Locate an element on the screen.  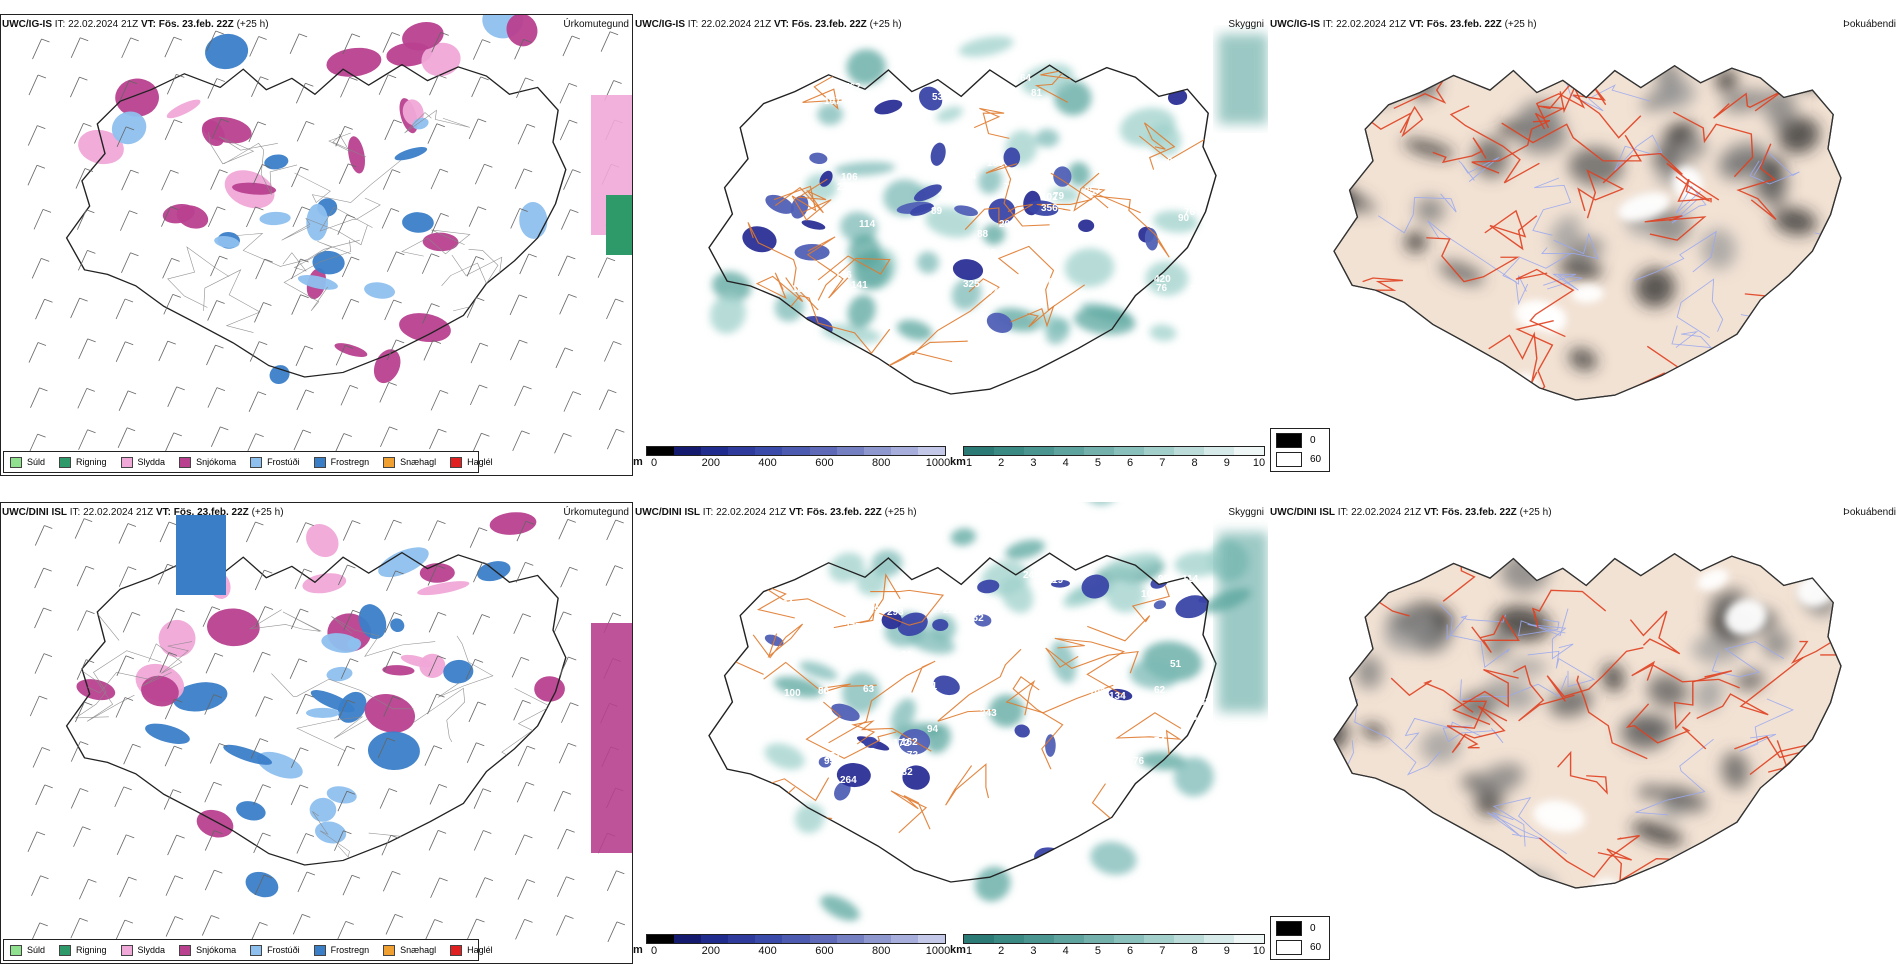
legend-item: Frostregn is located at coordinates (341, 462).